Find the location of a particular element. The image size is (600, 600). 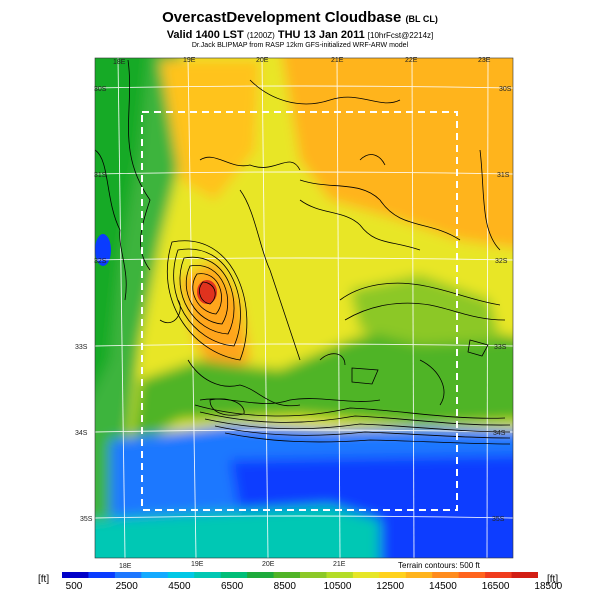

lat-labels-right: 30S 31S 32S 33S 34S 35S is located at coordinates (502, 304).